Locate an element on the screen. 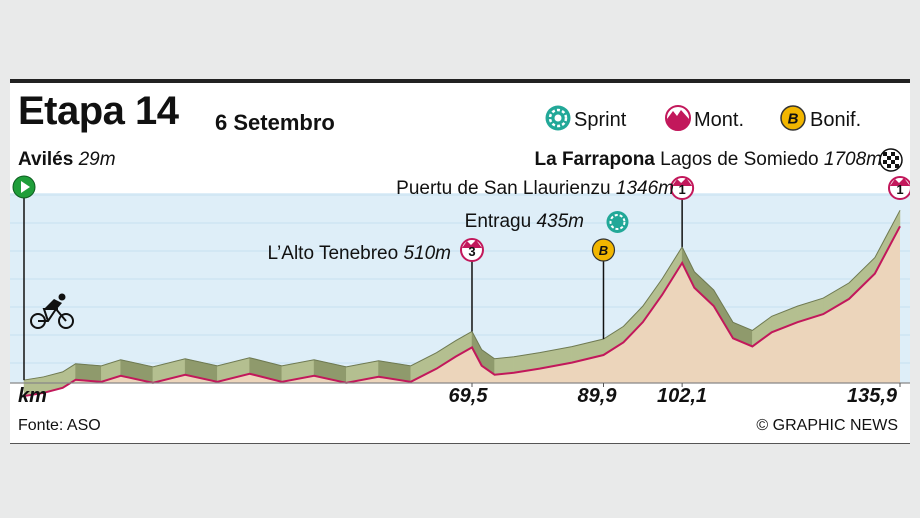 The width and height of the screenshot is (920, 518). bonus-letter: B is located at coordinates (793, 119).